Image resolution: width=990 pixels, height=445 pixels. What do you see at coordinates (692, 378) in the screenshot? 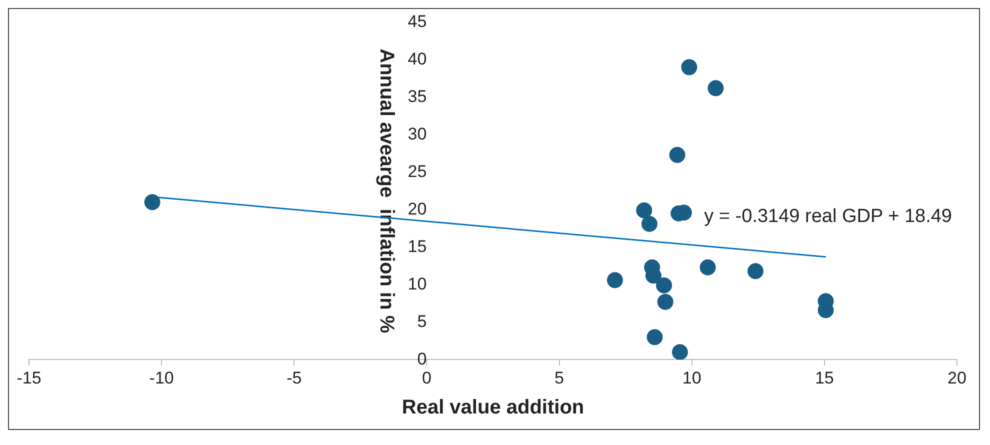
I see `x-tick-label: 10` at bounding box center [692, 378].